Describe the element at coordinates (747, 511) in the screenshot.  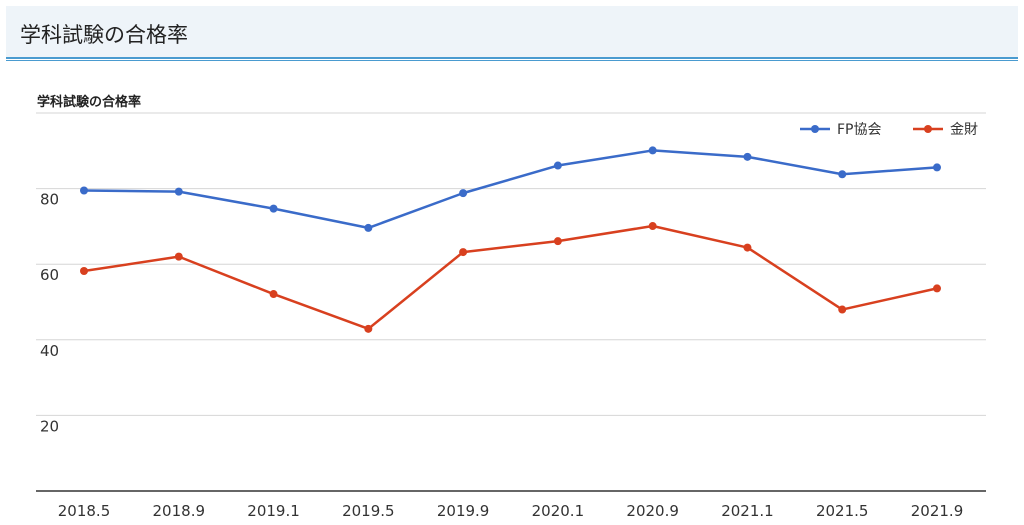
I see `x-tick-label: 2021.1` at that location.